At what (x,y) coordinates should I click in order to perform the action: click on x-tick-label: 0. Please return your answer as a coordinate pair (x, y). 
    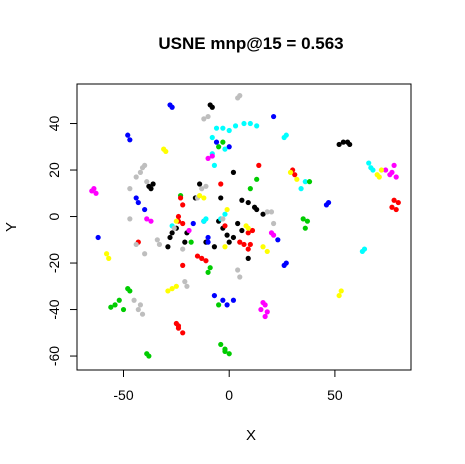
    Looking at the image, I should click on (229, 395).